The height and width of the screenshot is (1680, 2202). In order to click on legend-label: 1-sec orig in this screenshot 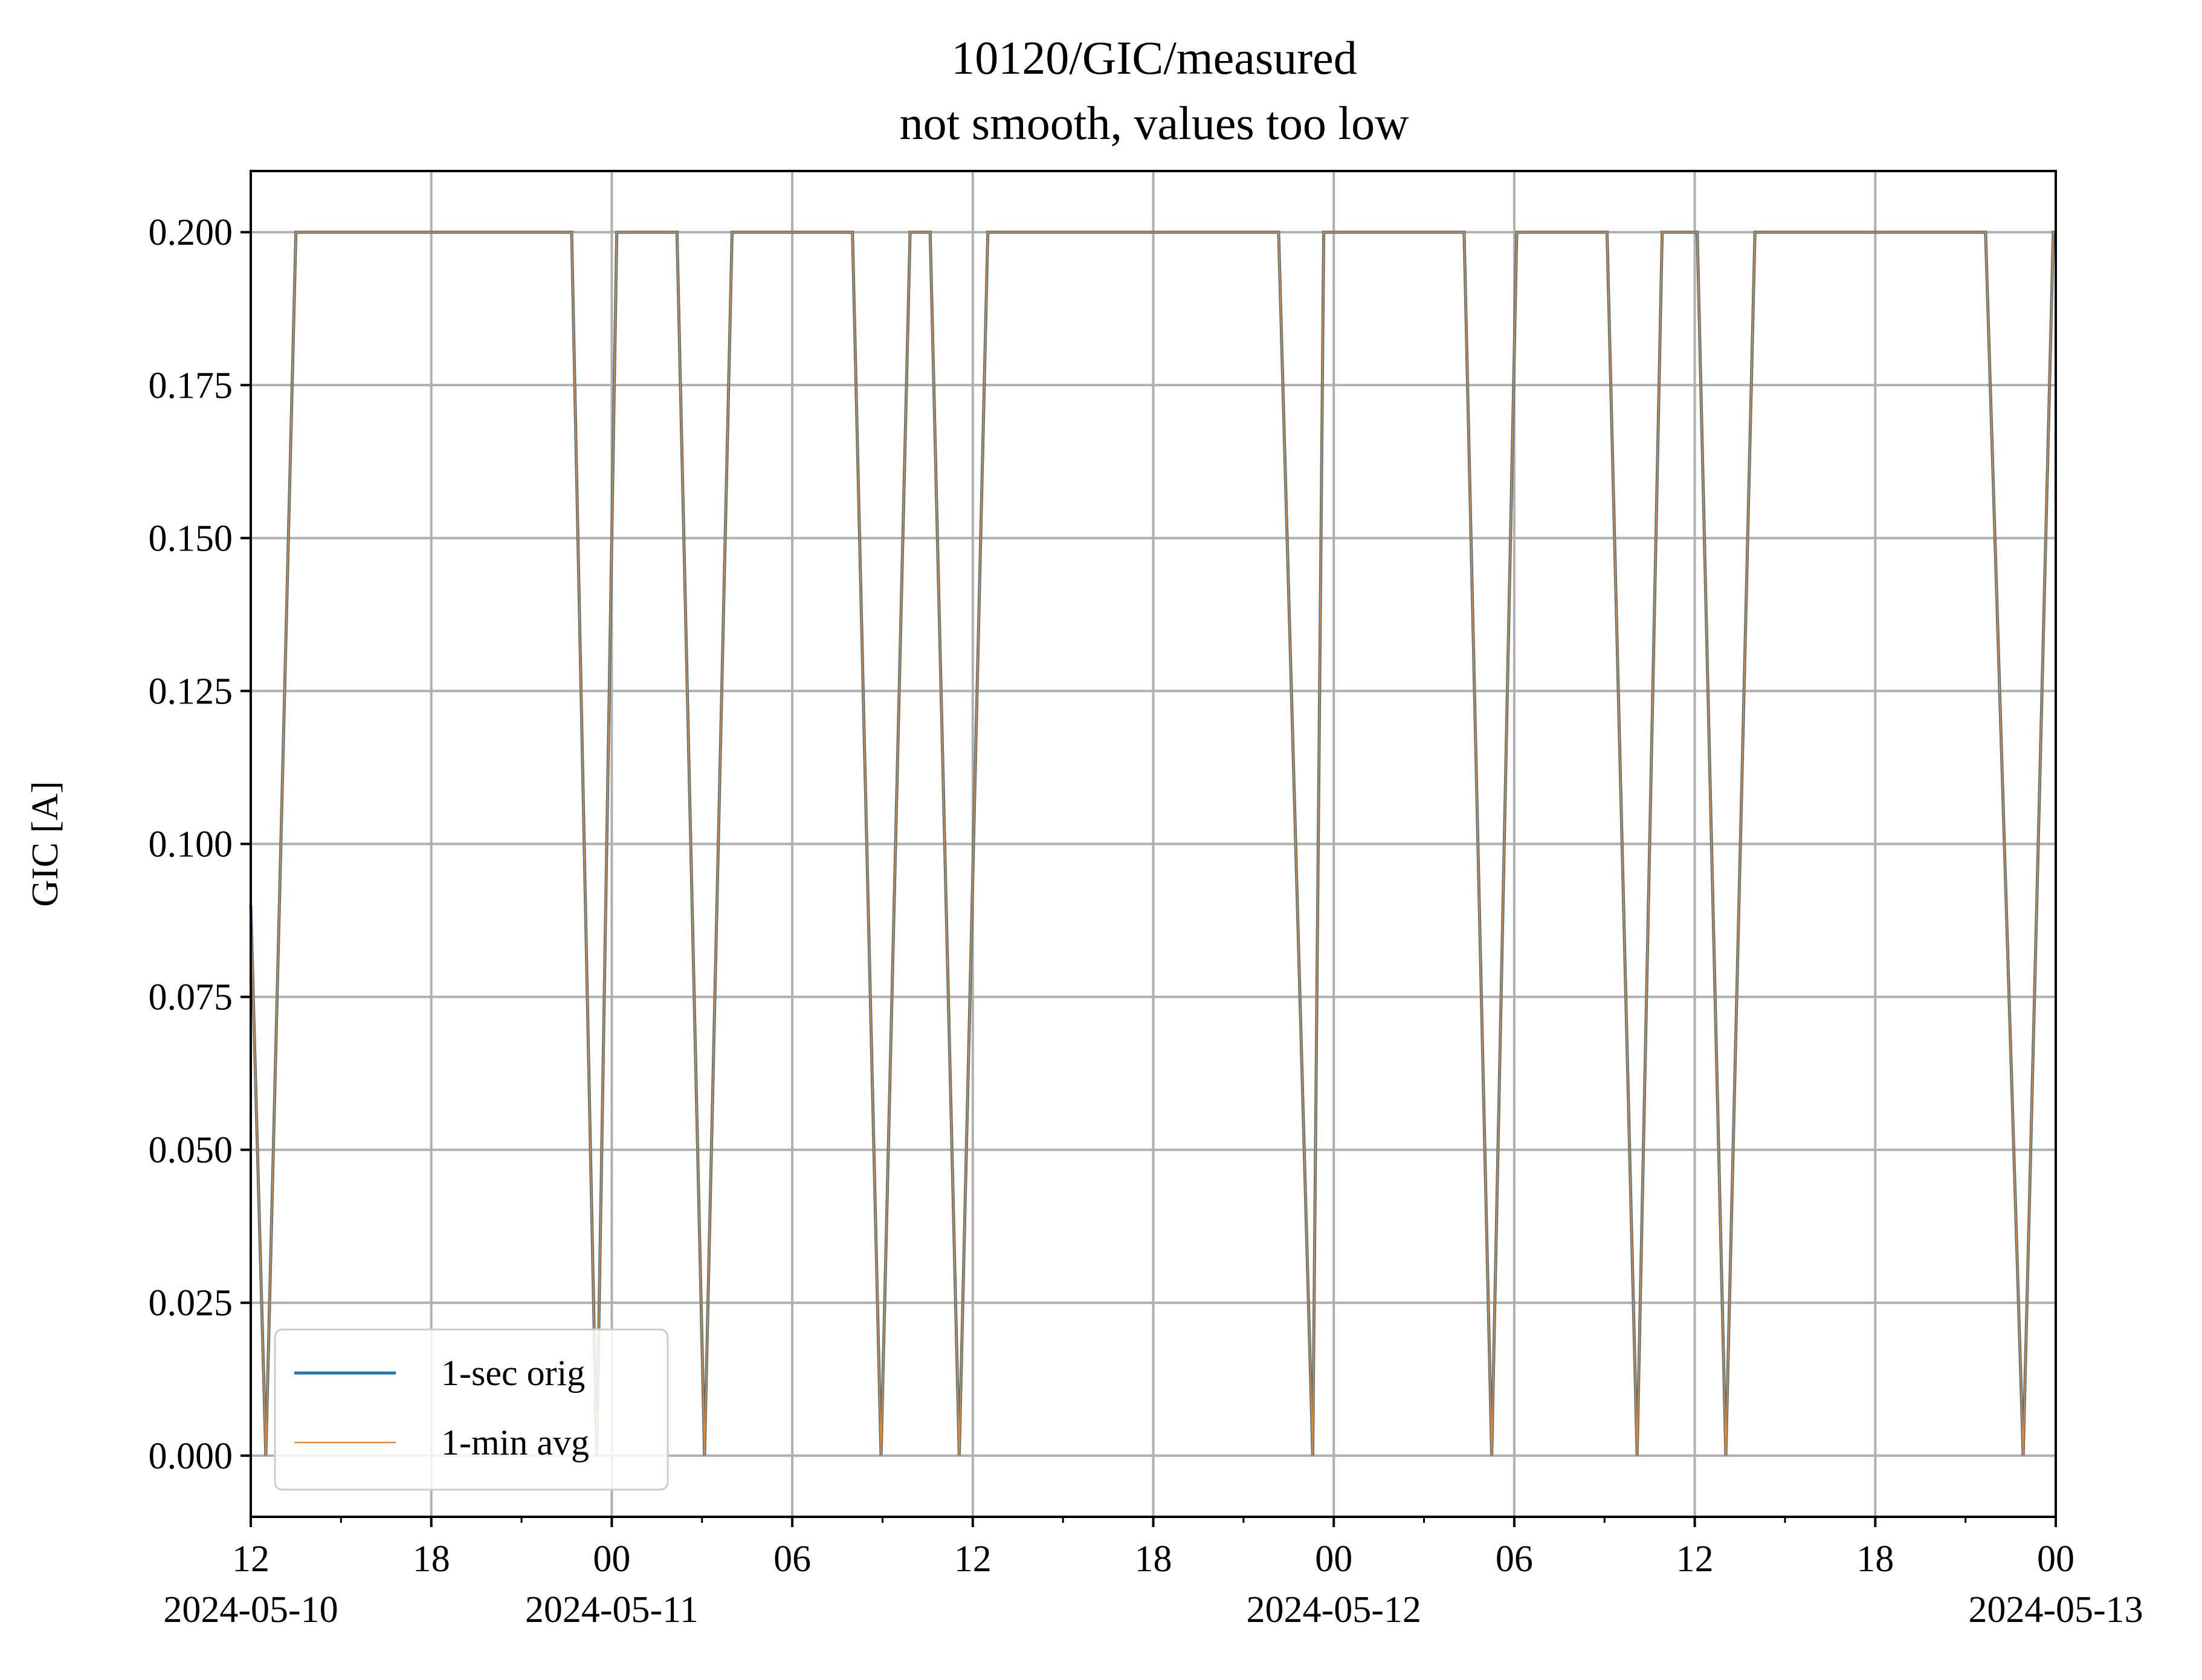, I will do `click(513, 1373)`.